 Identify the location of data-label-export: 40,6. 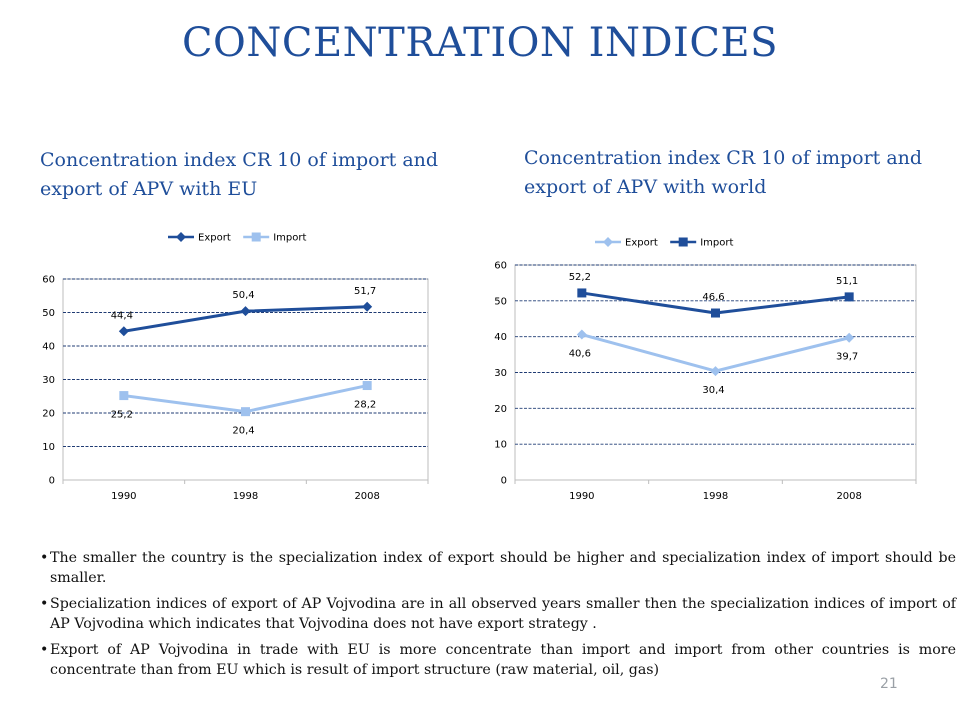
(580, 354).